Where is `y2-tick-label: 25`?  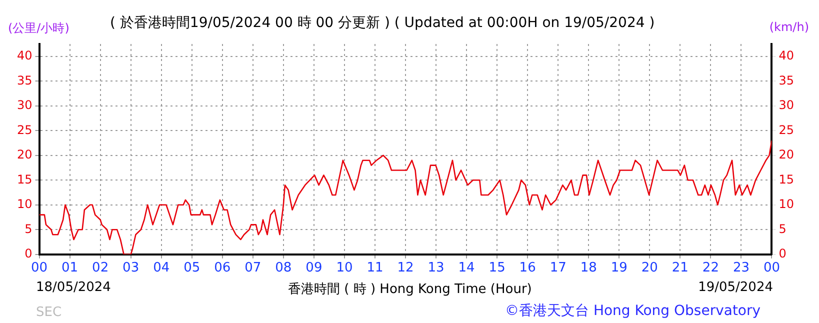
y2-tick-label: 25 is located at coordinates (786, 129).